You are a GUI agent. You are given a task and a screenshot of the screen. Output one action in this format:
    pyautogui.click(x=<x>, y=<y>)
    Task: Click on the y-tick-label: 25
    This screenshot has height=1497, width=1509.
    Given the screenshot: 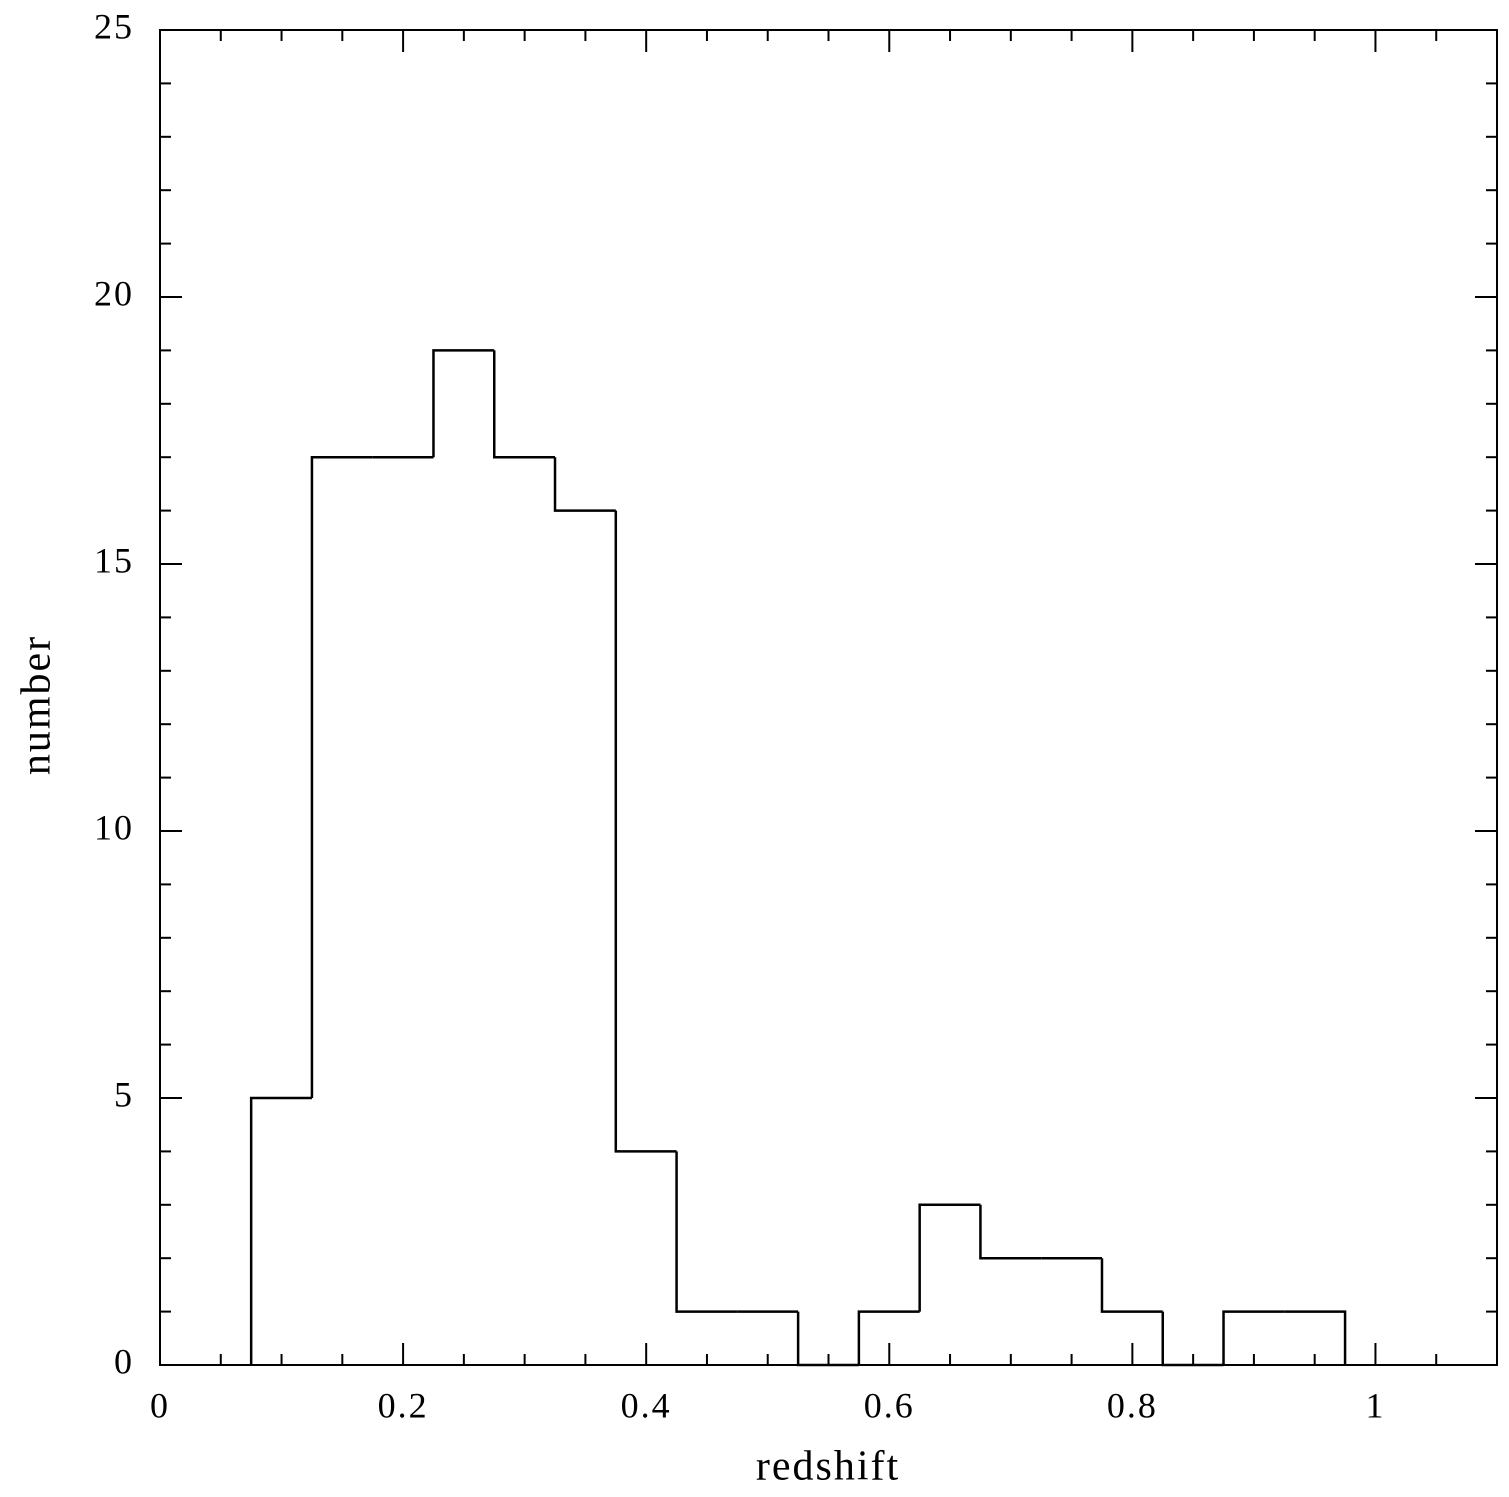 What is the action you would take?
    pyautogui.click(x=114, y=26)
    